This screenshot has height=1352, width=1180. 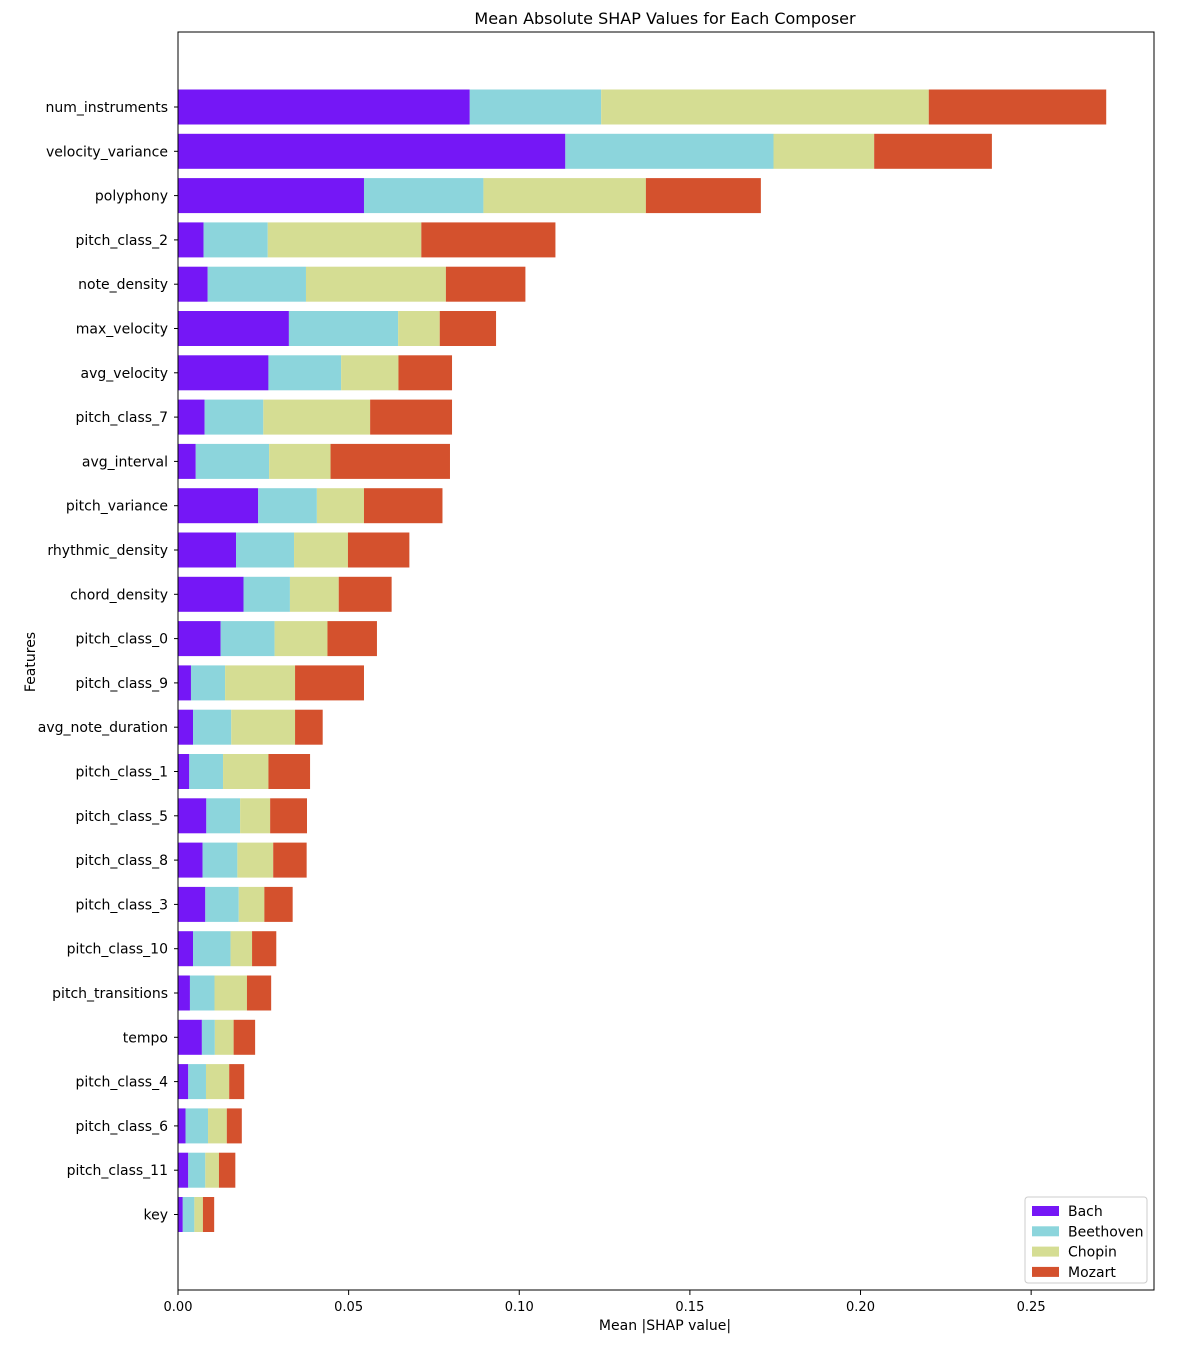 I want to click on legend-label-chopin: Chopin, so click(x=1092, y=1253).